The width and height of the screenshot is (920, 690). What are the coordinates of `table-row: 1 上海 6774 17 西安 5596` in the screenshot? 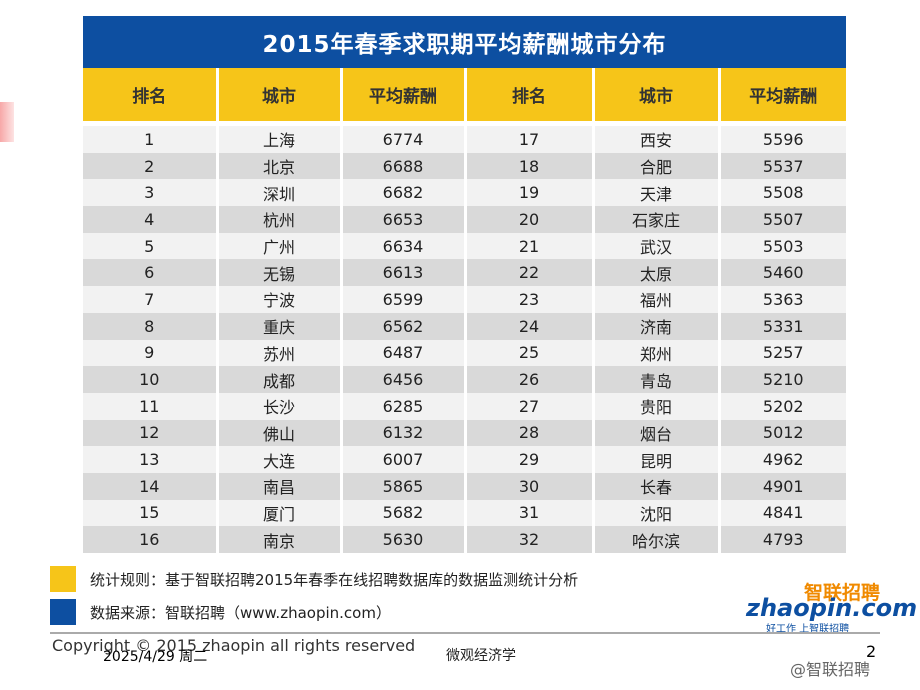 It's located at (464, 139).